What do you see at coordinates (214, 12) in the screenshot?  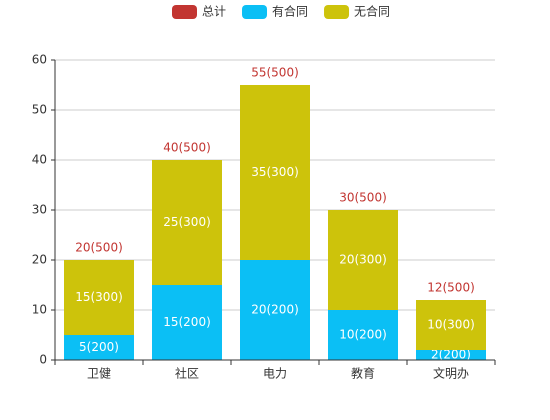 I see `legend-label: 总计` at bounding box center [214, 12].